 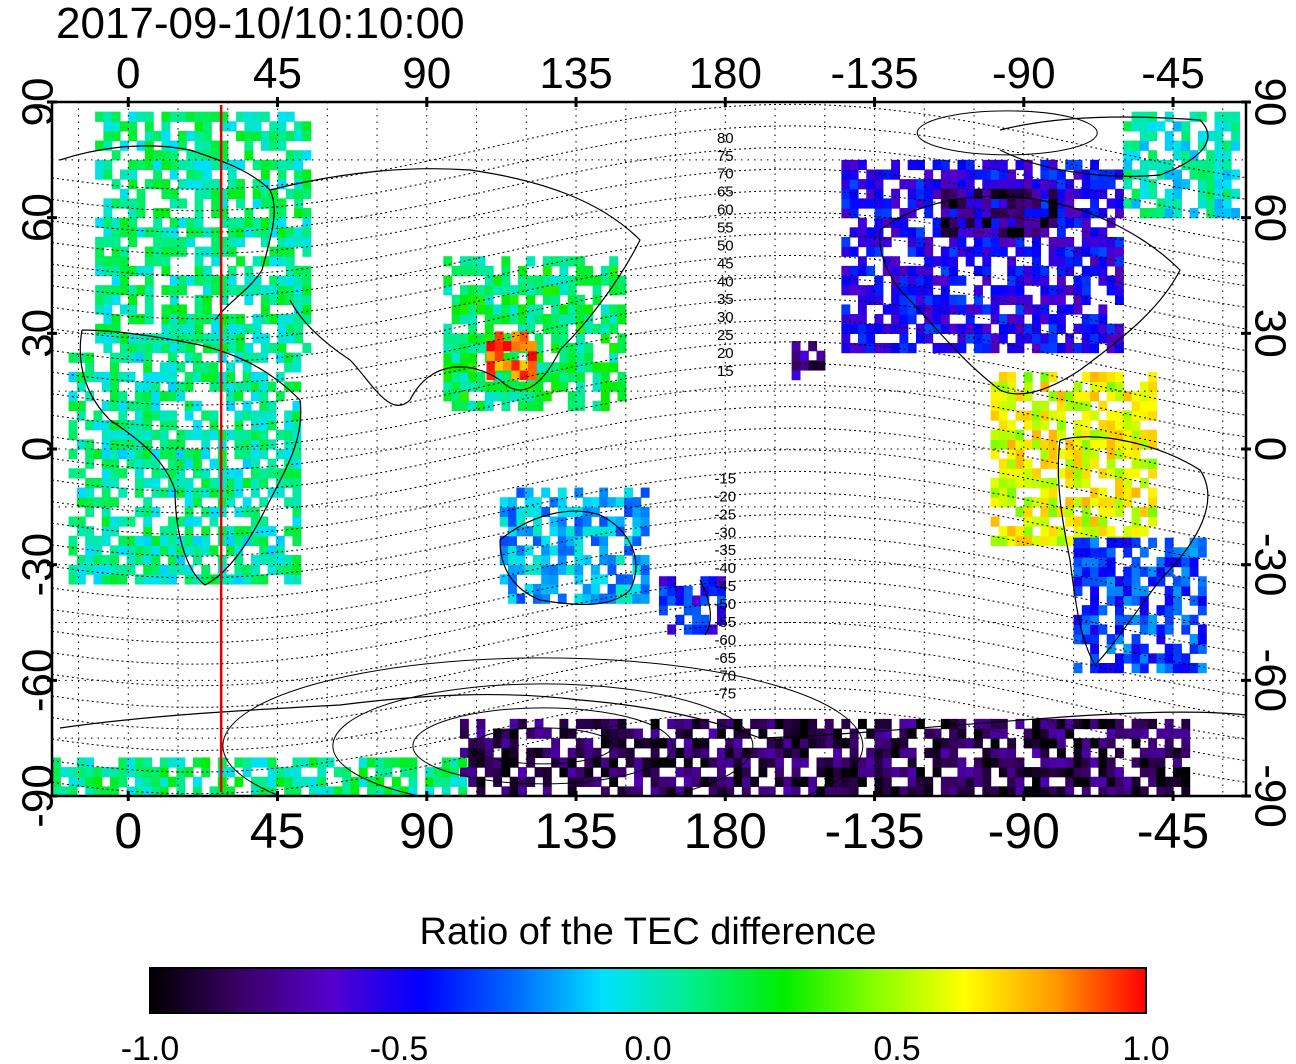 What do you see at coordinates (38, 565) in the screenshot?
I see `left-latitude-label: -30` at bounding box center [38, 565].